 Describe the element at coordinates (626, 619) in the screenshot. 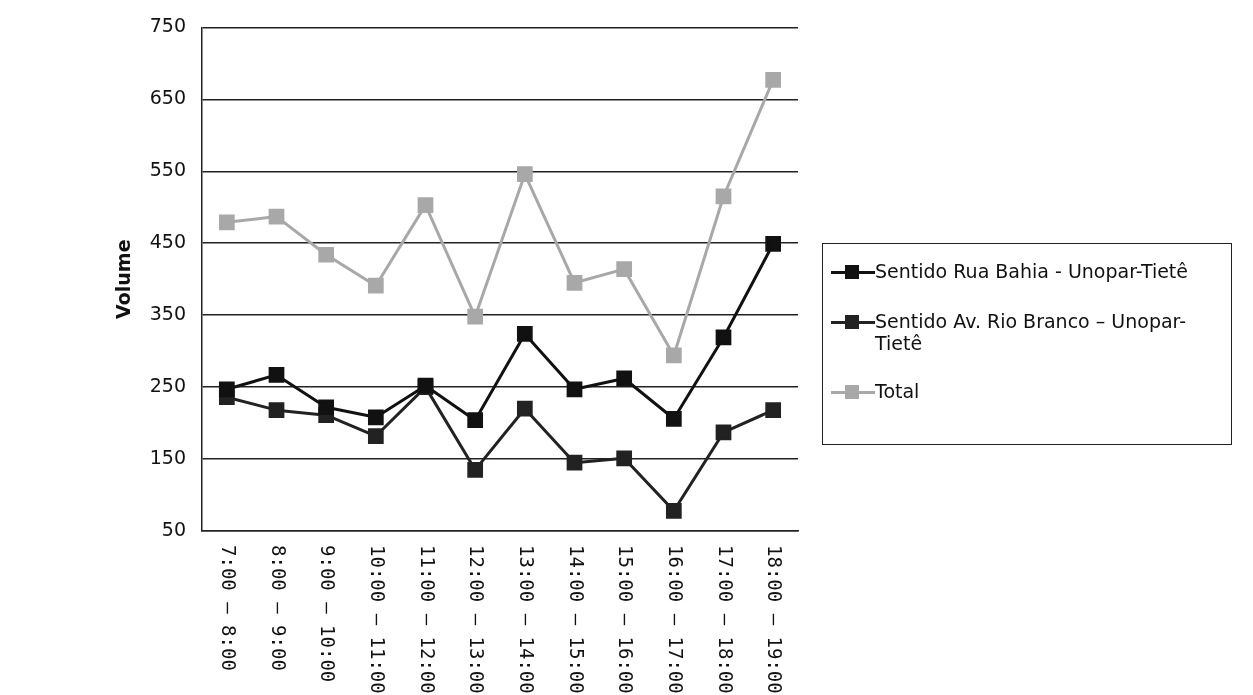

I see `x-tick-label: 15:00 – 16:00` at that location.